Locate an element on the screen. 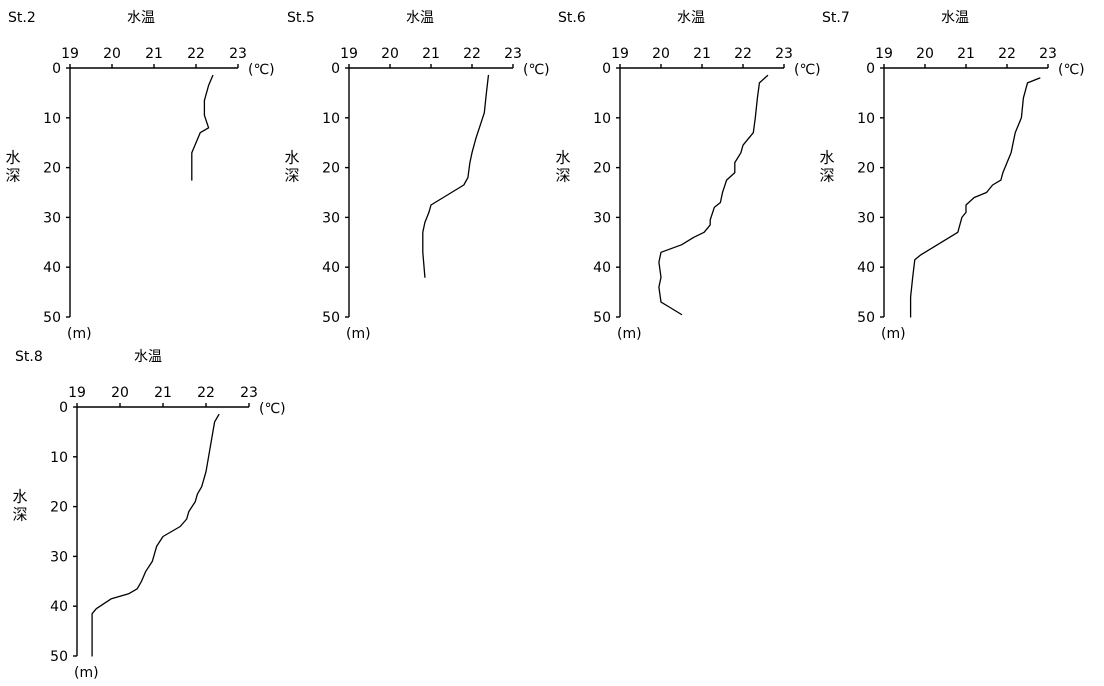 This screenshot has width=1104, height=686. chart-panel-st5: St.5 水温 19 20 21 22 23 0 10 20 30 40 50 (℃) (m) 水深 is located at coordinates (416, 176).